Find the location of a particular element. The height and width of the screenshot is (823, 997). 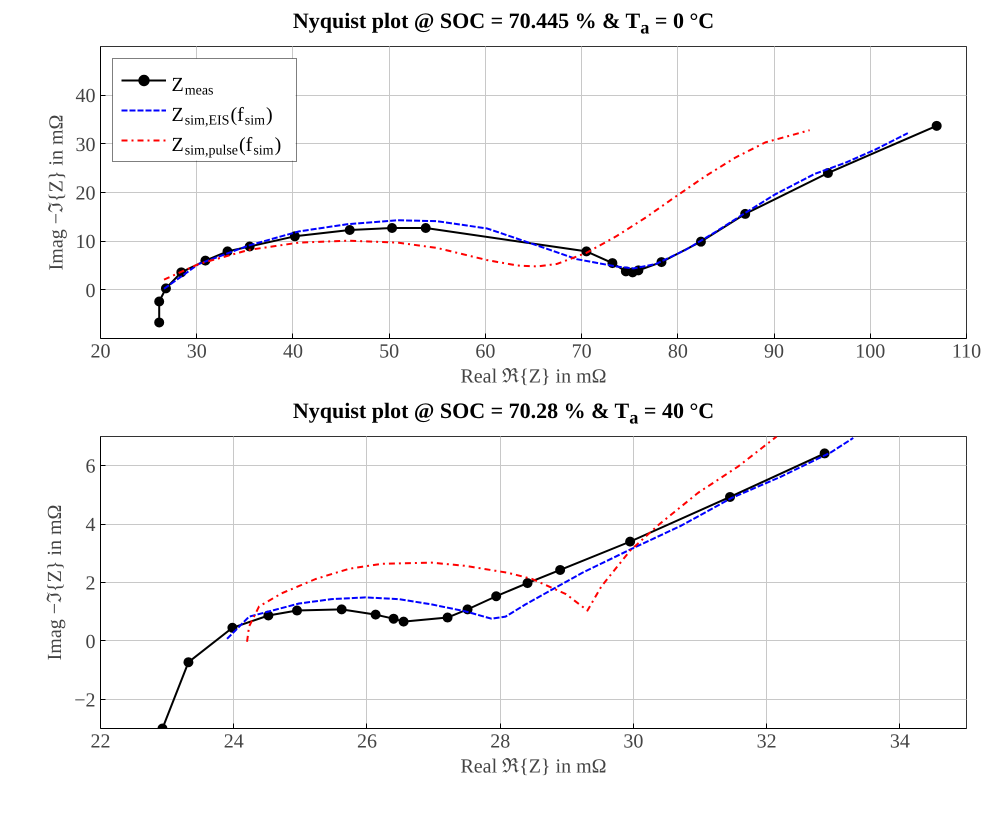

x-tick-label: 22 is located at coordinates (100, 741).